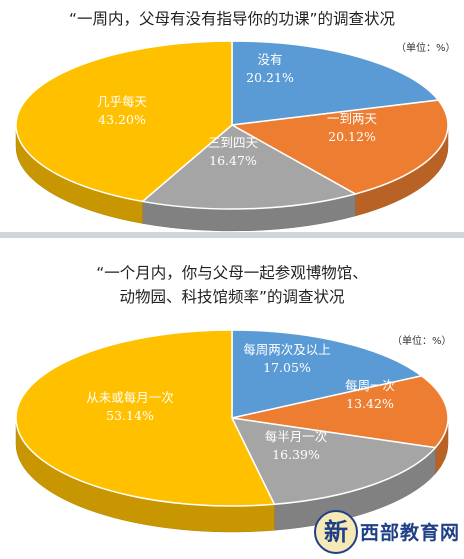 The height and width of the screenshot is (559, 464). I want to click on pie-1-label-4: 几乎每天, so click(122, 101).